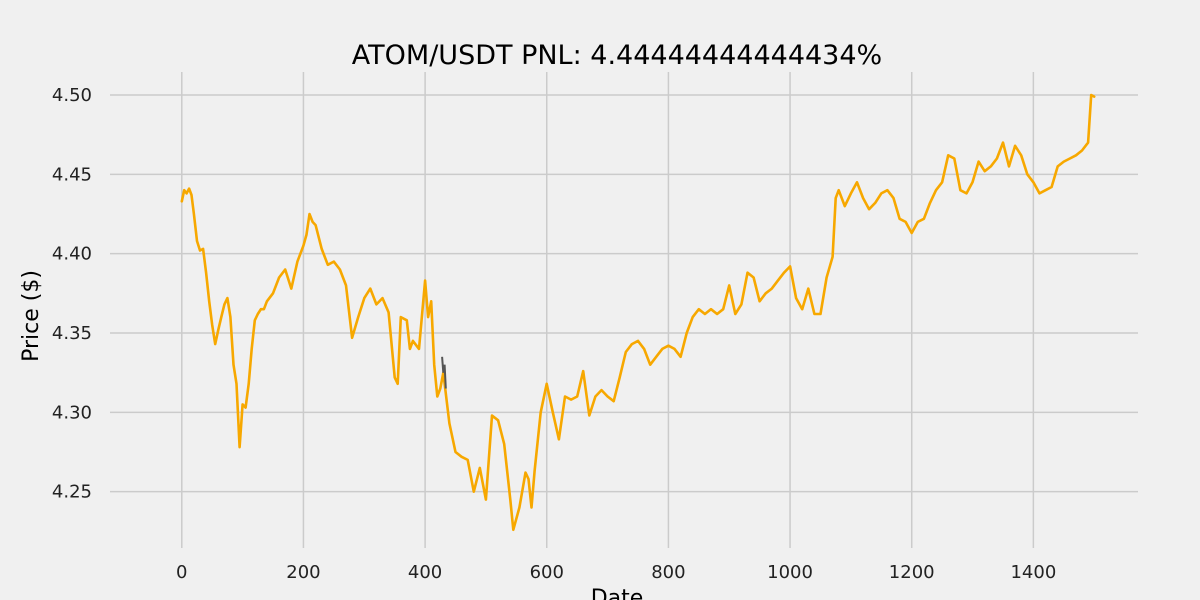 The height and width of the screenshot is (600, 1200). I want to click on x-tick-label: 1200, so click(912, 572).